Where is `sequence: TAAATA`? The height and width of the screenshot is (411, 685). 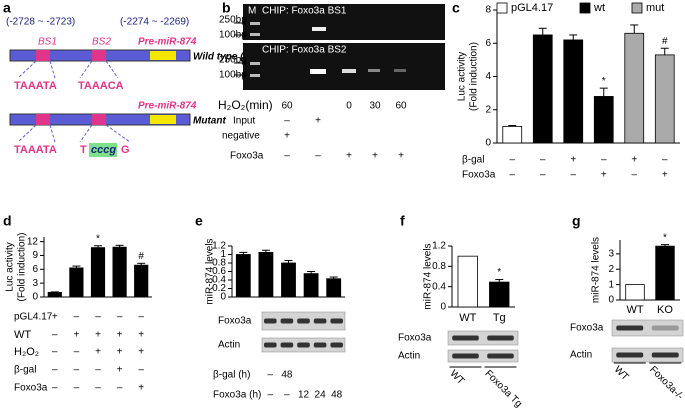
sequence: TAAATA is located at coordinates (35, 86).